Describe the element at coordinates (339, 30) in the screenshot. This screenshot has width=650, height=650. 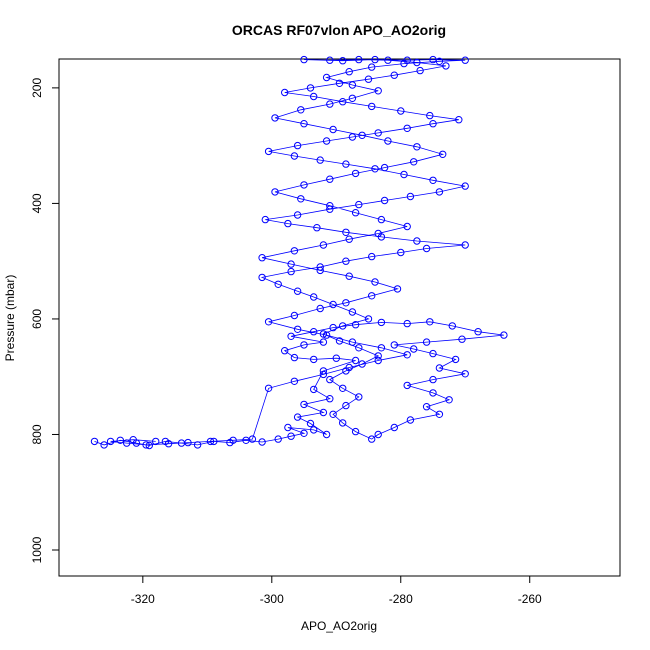
I see `chart-title: ORCAS RF07vlon APO_AO2orig` at that location.